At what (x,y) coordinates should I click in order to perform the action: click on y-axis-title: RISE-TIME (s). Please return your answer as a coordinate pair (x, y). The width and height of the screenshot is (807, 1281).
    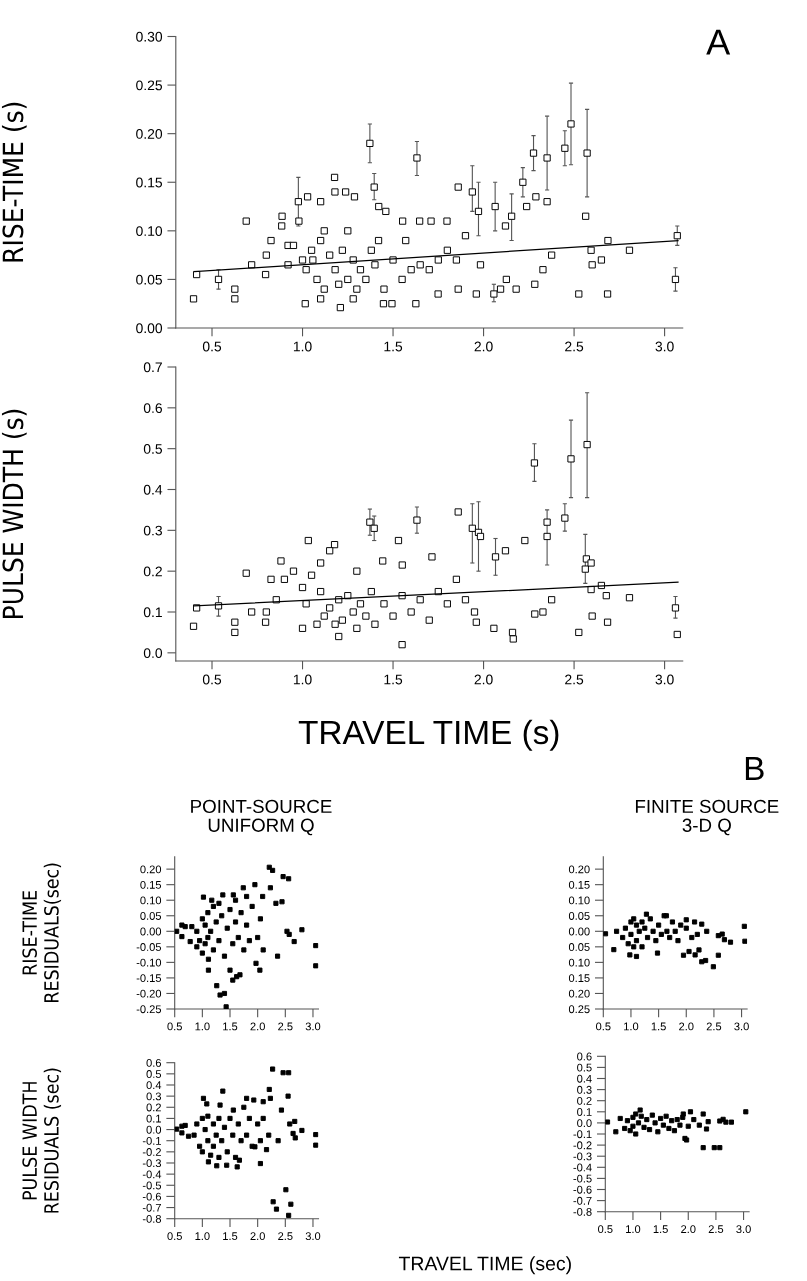
    Looking at the image, I should click on (14, 182).